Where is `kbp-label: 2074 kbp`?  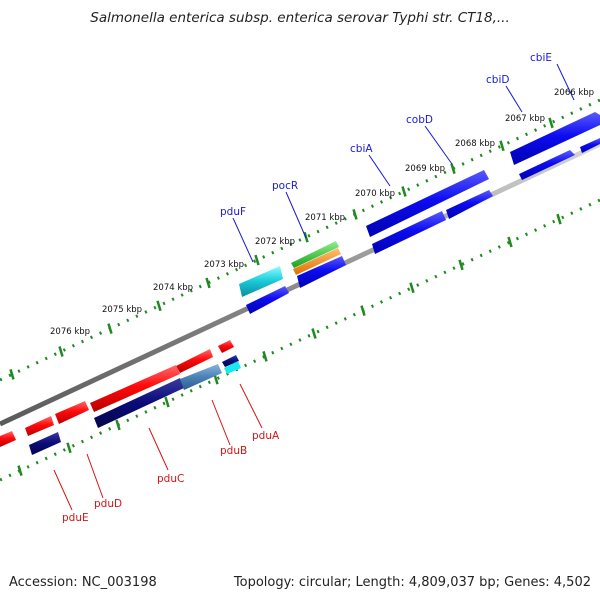
kbp-label: 2074 kbp is located at coordinates (173, 288).